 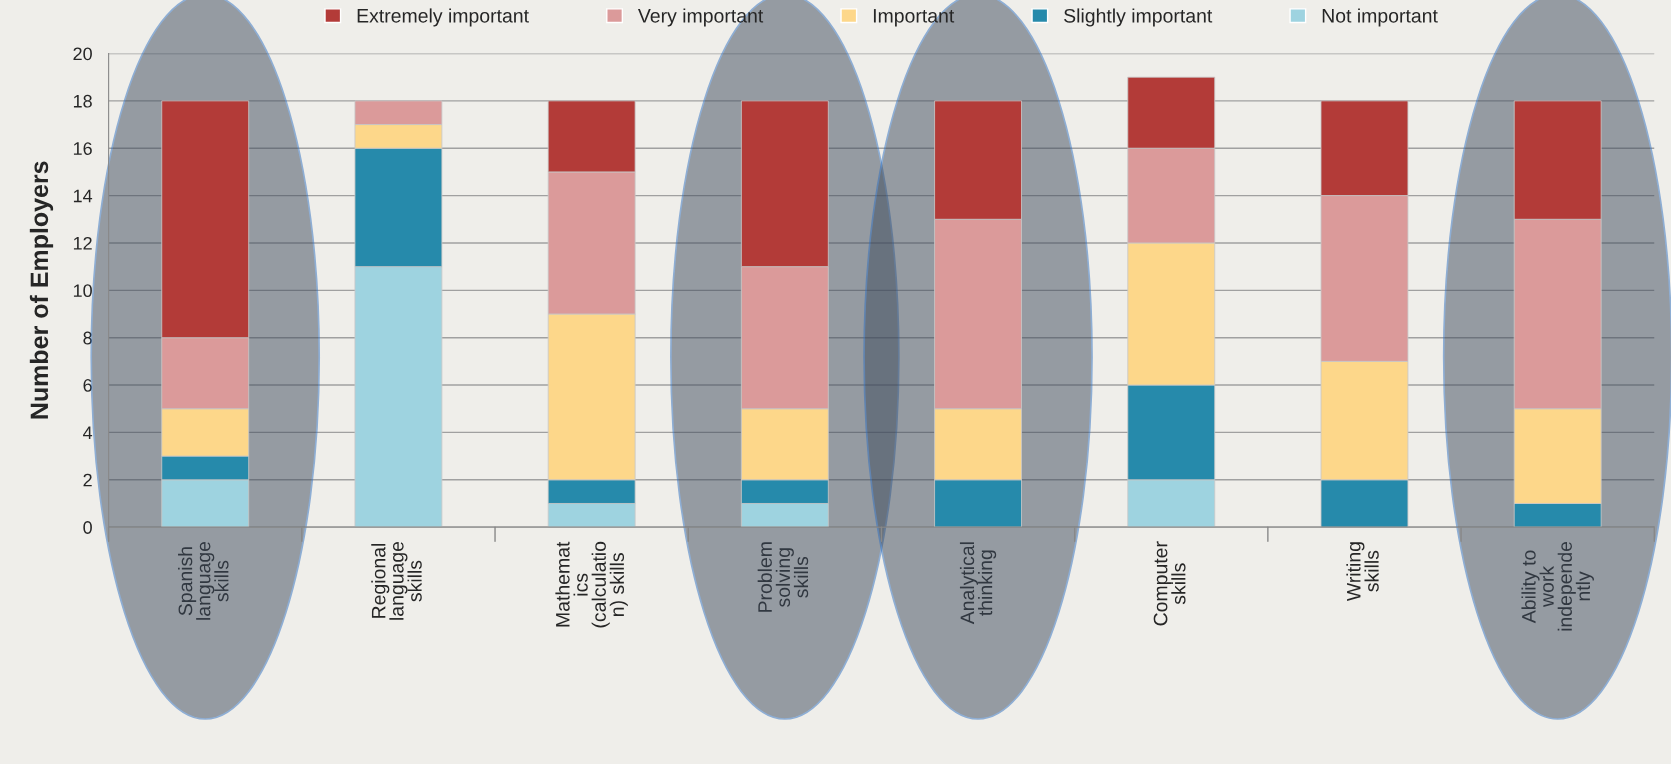 I want to click on legend-label: Very important, so click(x=700, y=17).